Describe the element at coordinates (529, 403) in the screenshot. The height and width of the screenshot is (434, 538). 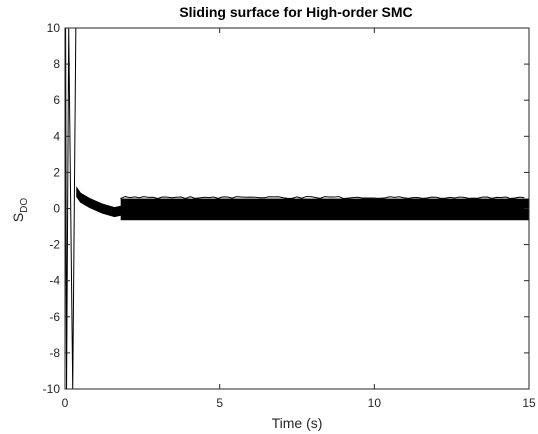
I see `x-tick-label: 15` at that location.